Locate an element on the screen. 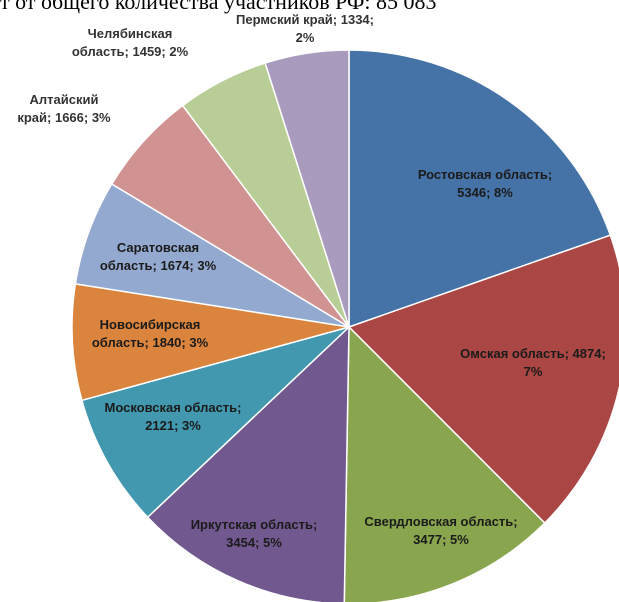  slice-label-1: Ростовская область; 5346; 8% is located at coordinates (485, 183).